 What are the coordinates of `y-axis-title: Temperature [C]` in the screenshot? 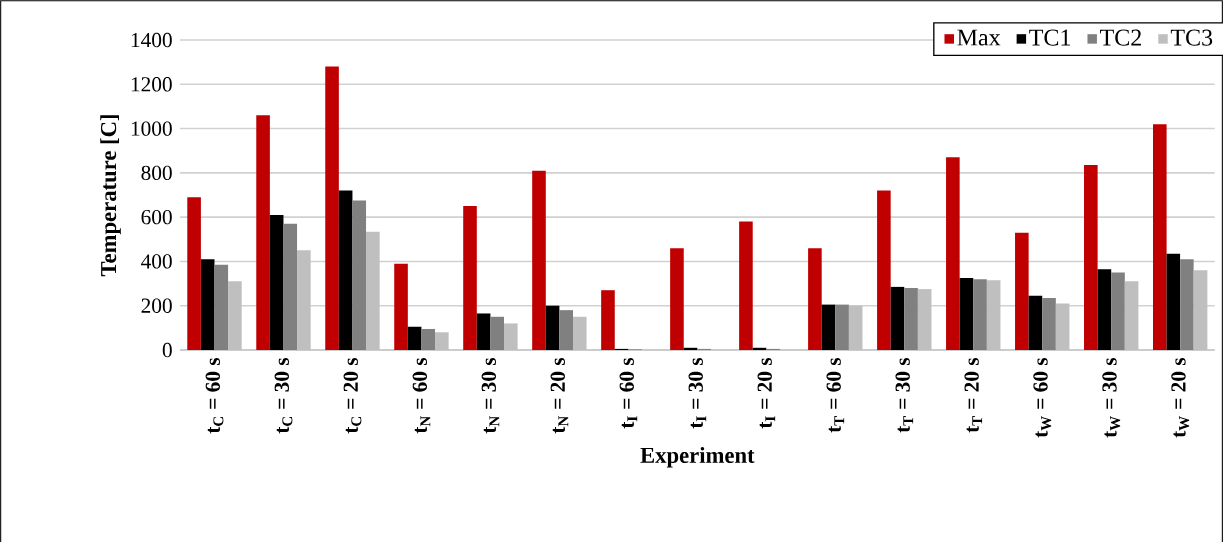 It's located at (110, 196).